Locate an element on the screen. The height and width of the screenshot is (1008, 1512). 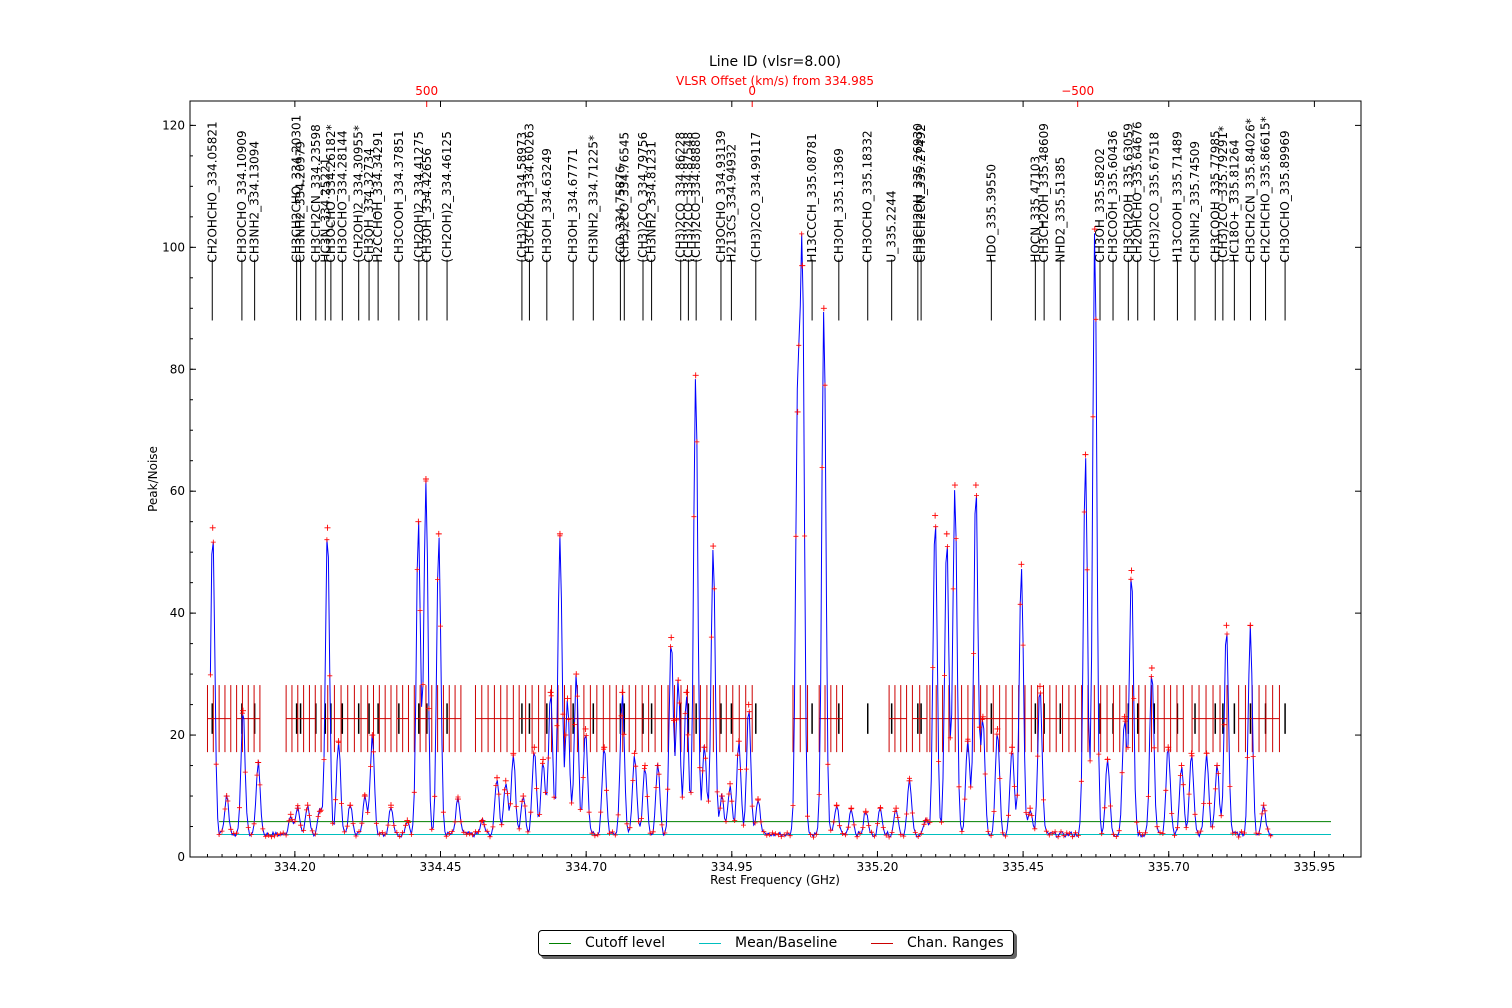
legend-label-cutoff: Cutoff level is located at coordinates (625, 943).